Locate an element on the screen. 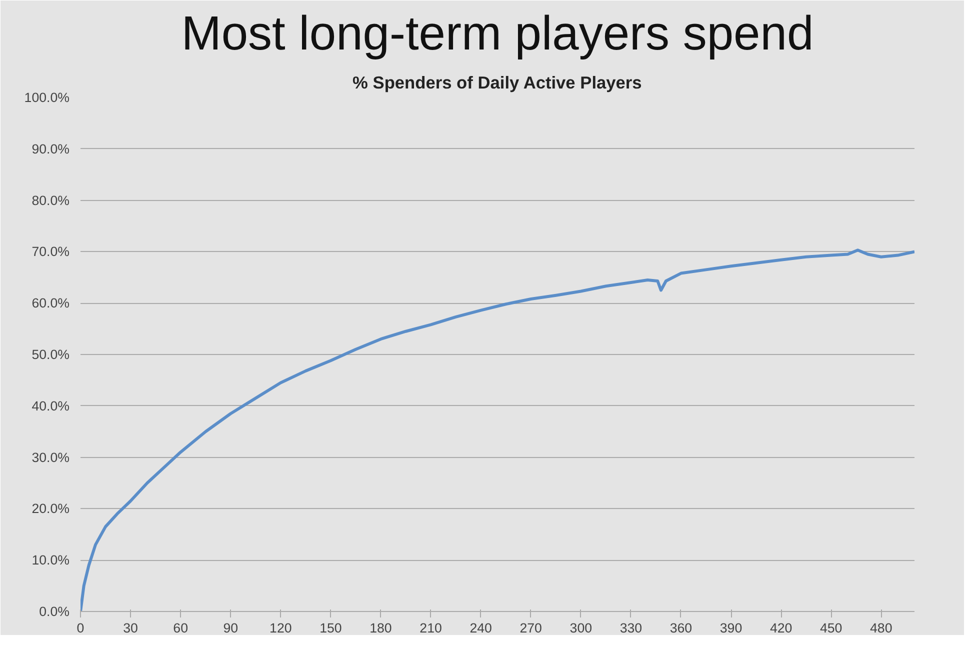  x-tick-label: 270 is located at coordinates (531, 628).